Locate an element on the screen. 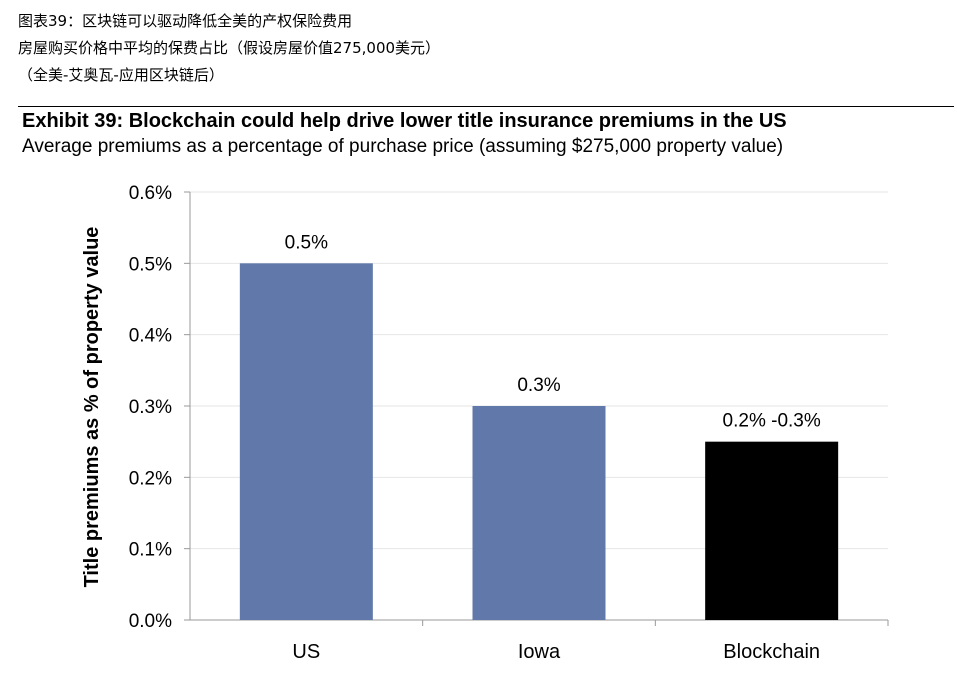  bar-iowa is located at coordinates (539, 513).